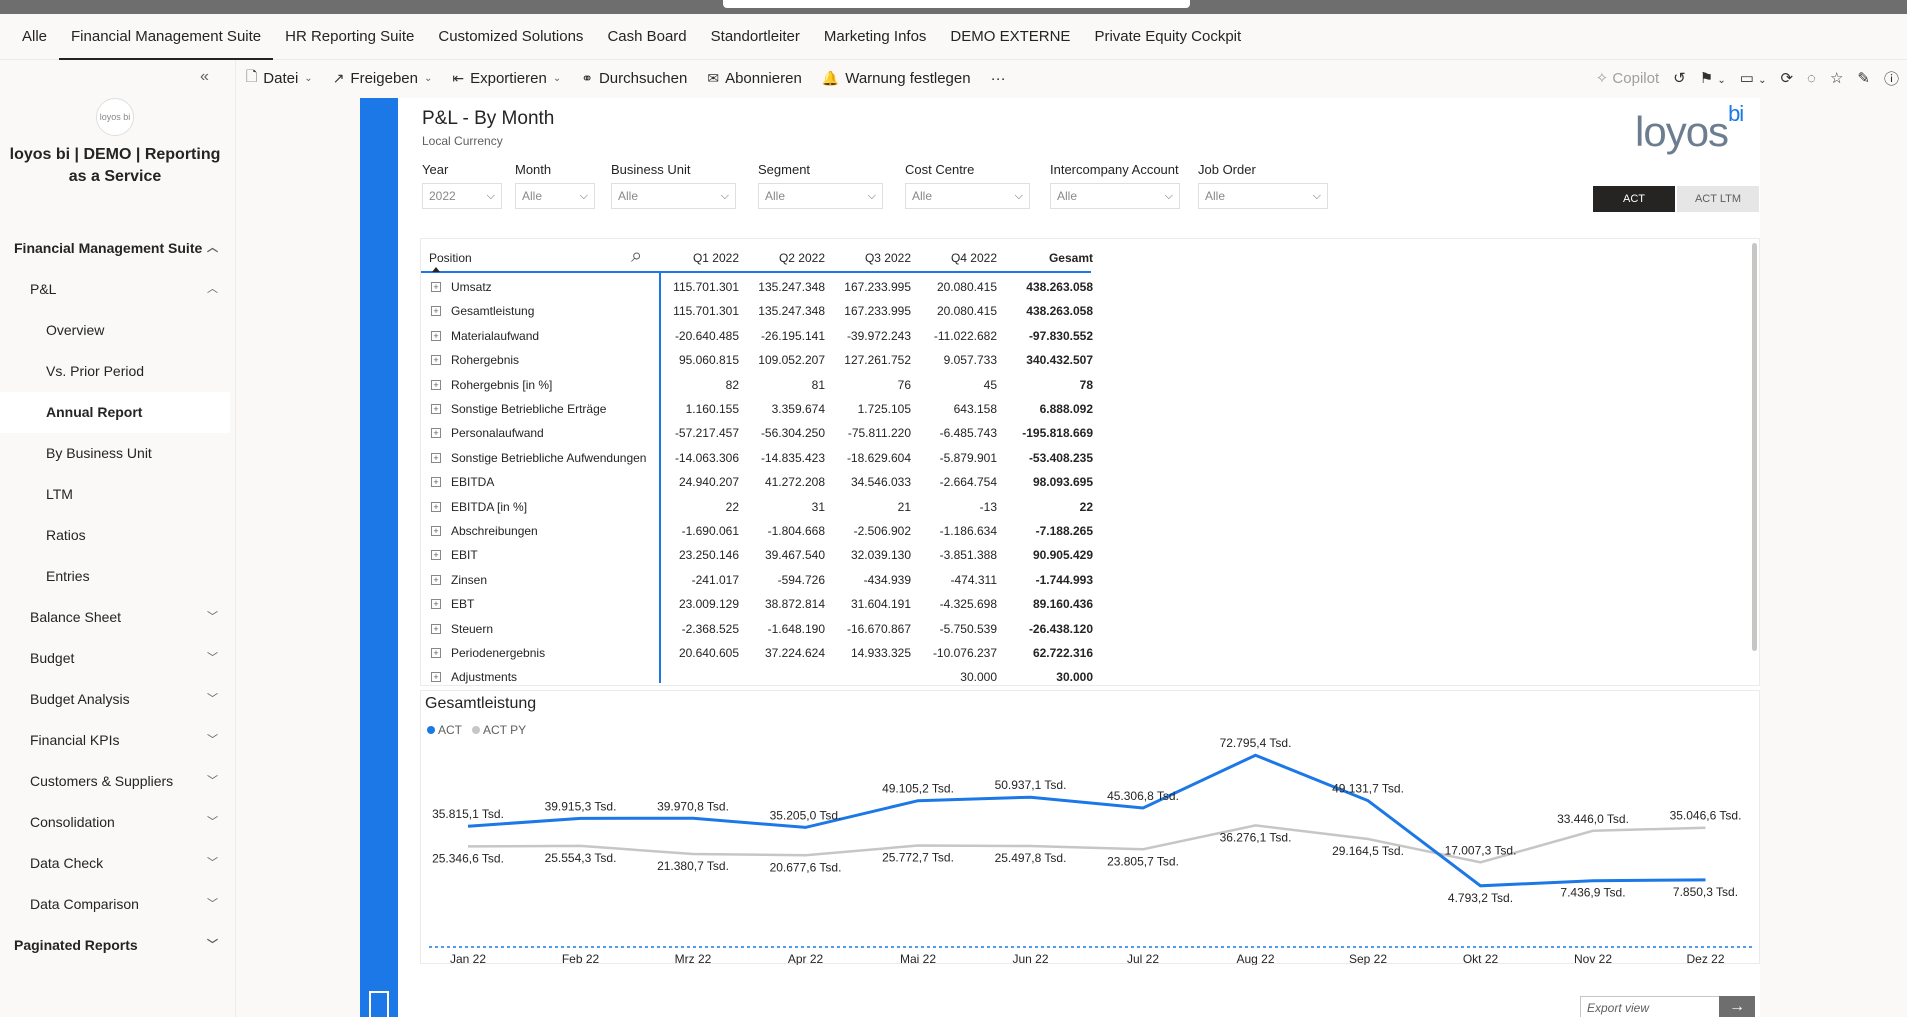  Describe the element at coordinates (506, 78) in the screenshot. I see `exportieren-button: ⇤ Exportieren ⌄` at that location.